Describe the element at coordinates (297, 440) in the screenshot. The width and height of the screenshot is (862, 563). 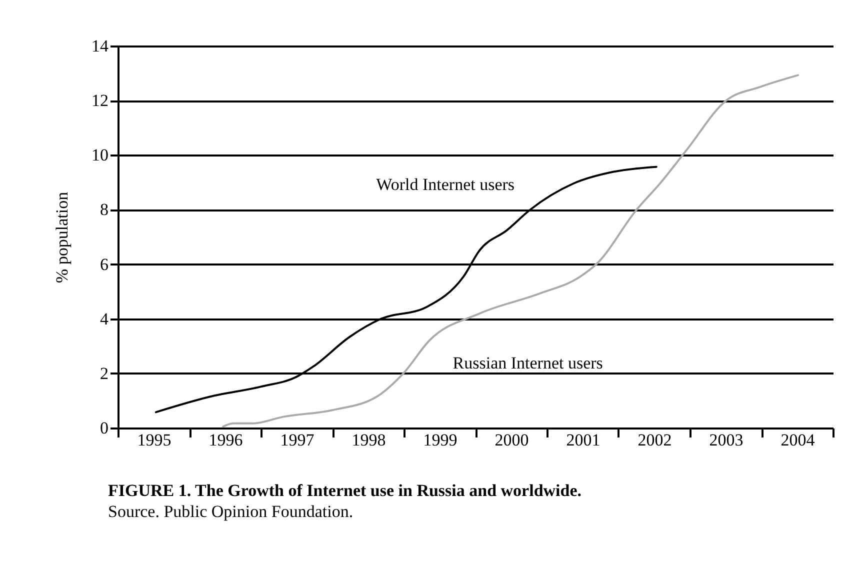
I see `x-tick-label: 1997` at that location.